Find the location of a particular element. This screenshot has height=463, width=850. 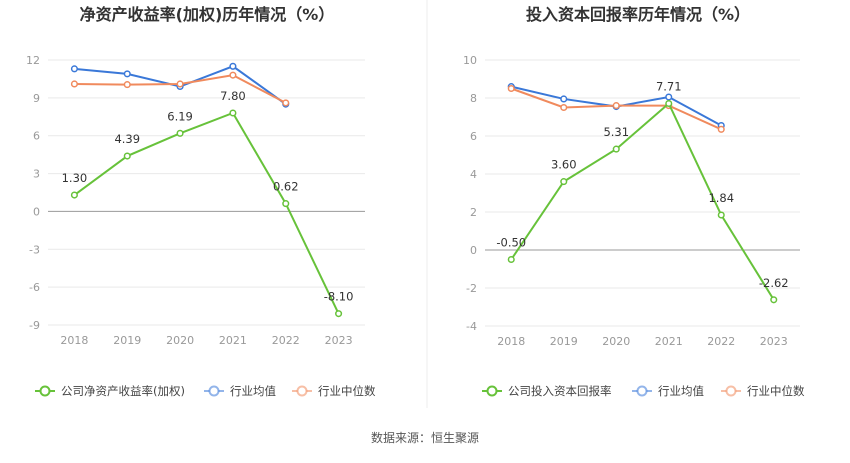

data-label: -0.50 is located at coordinates (511, 243).